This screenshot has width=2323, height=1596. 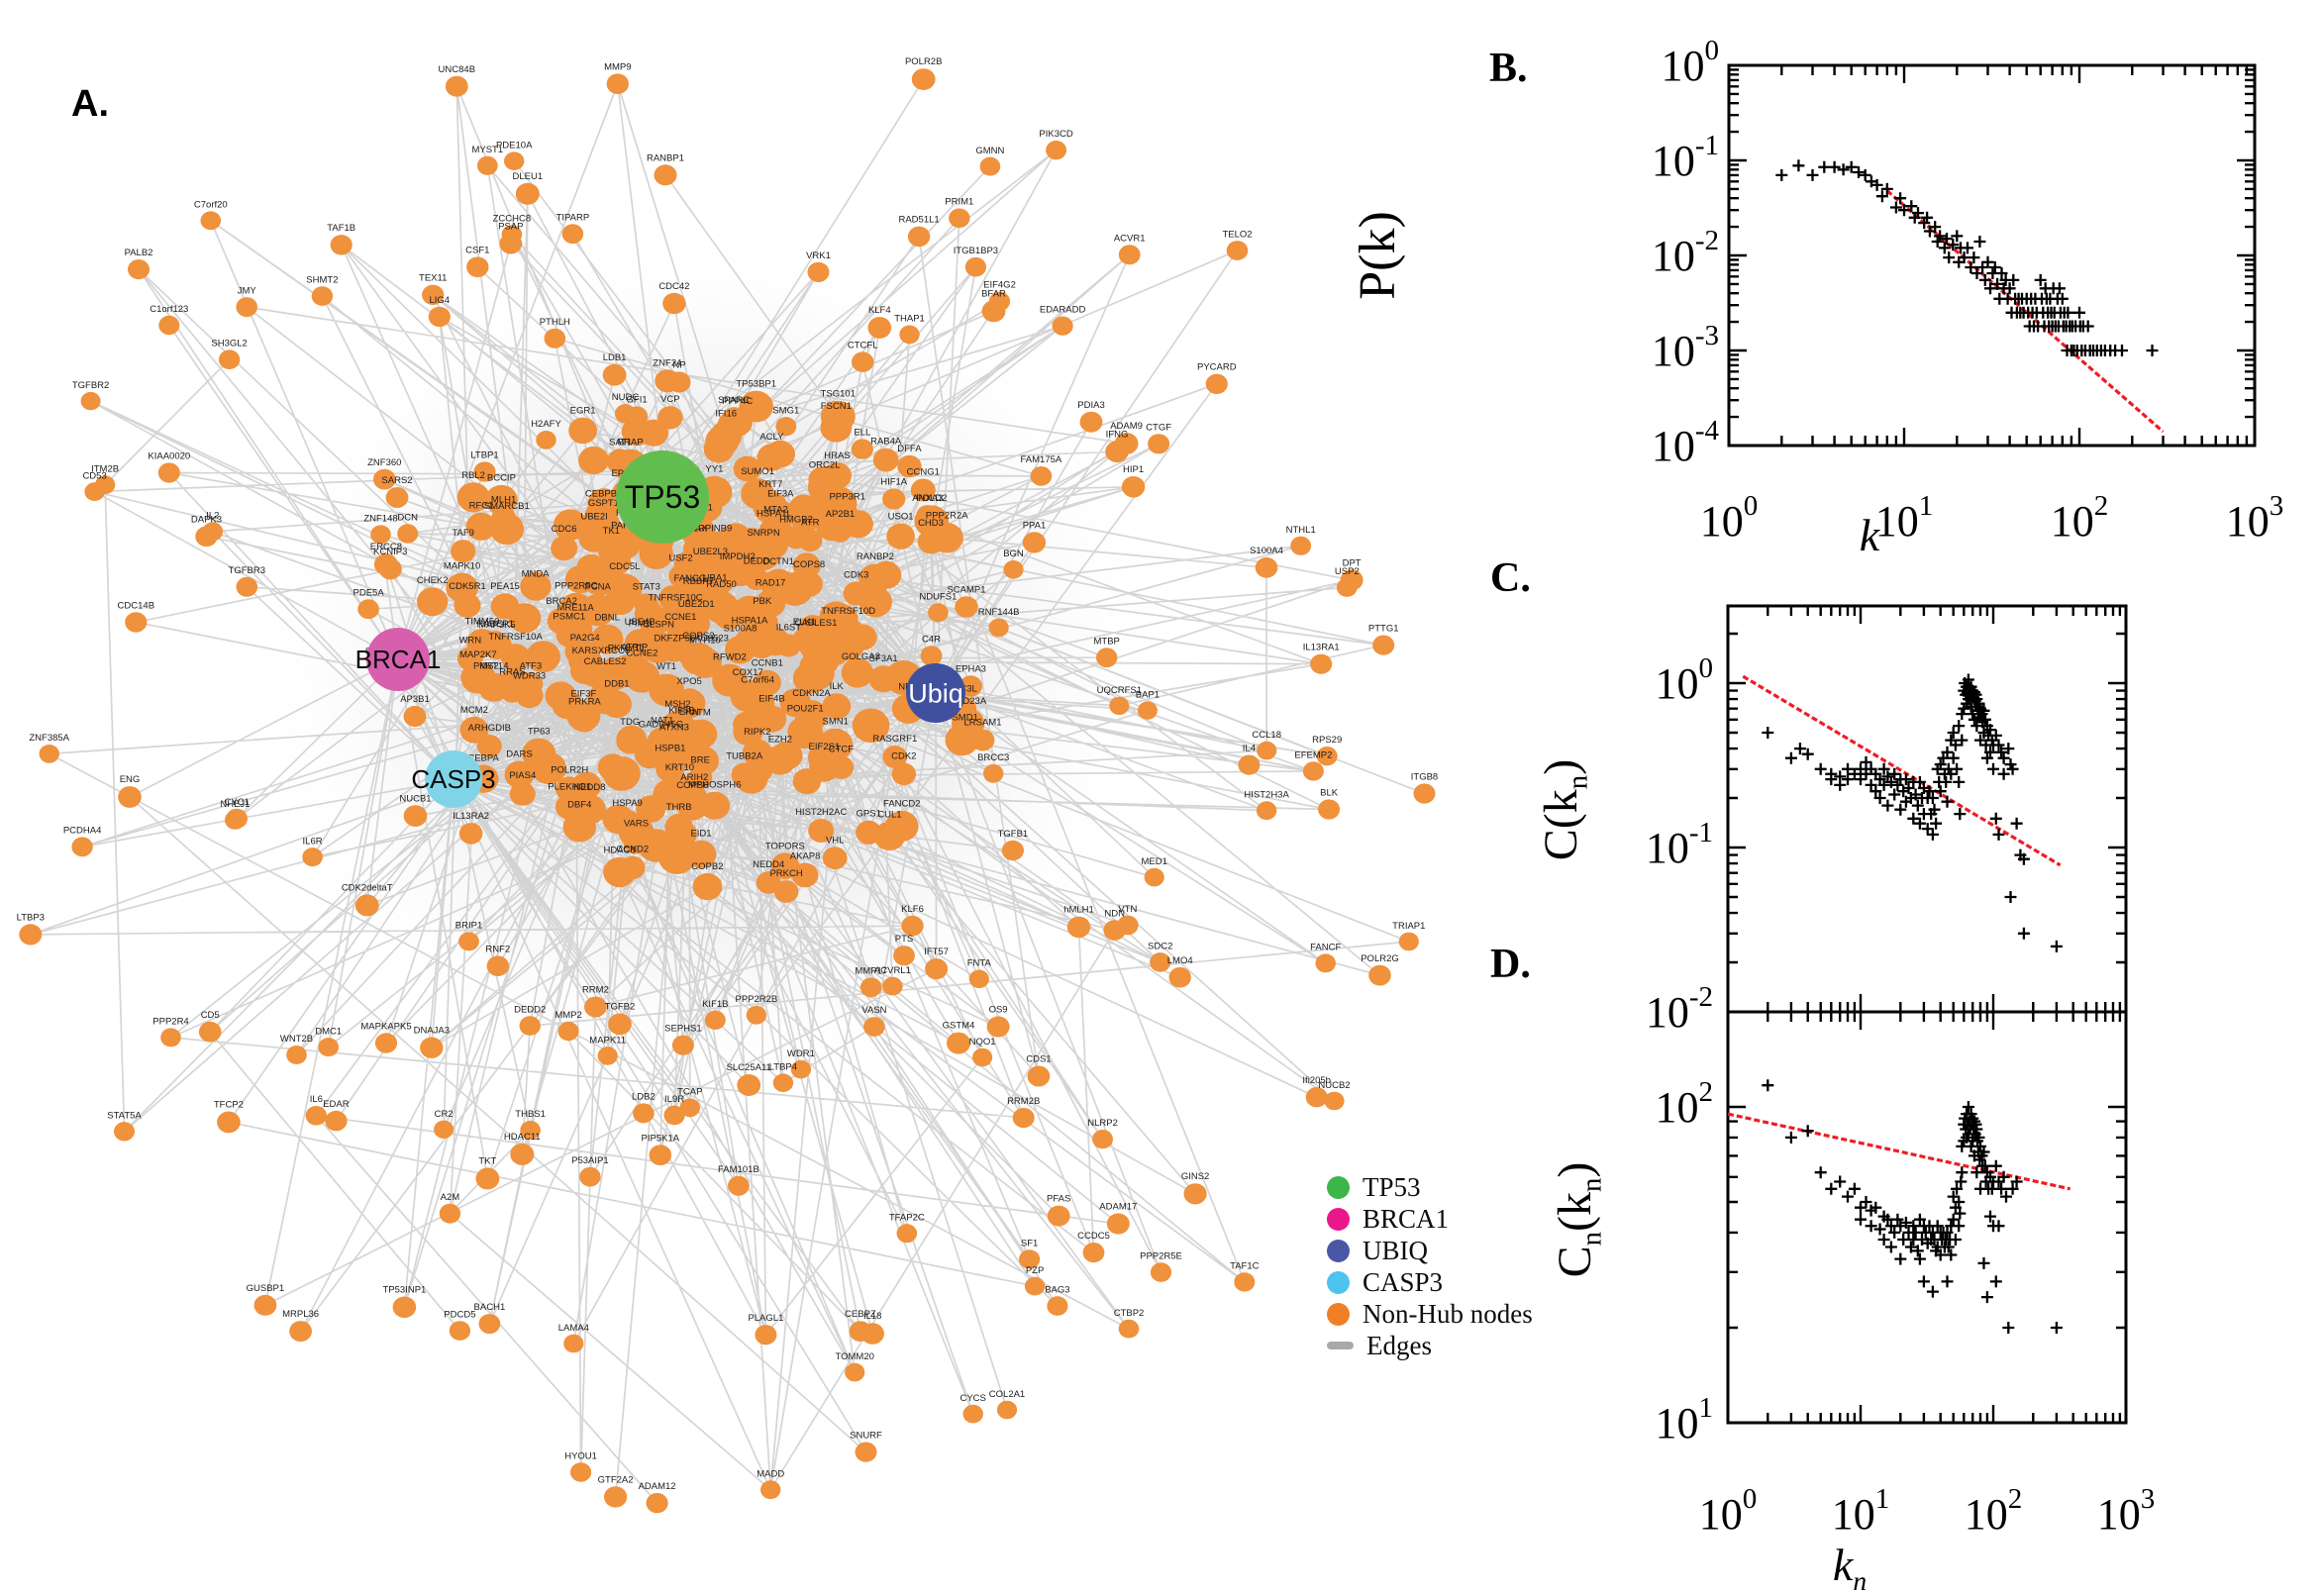 I want to click on network-node-label: CCL18, so click(x=1266, y=735).